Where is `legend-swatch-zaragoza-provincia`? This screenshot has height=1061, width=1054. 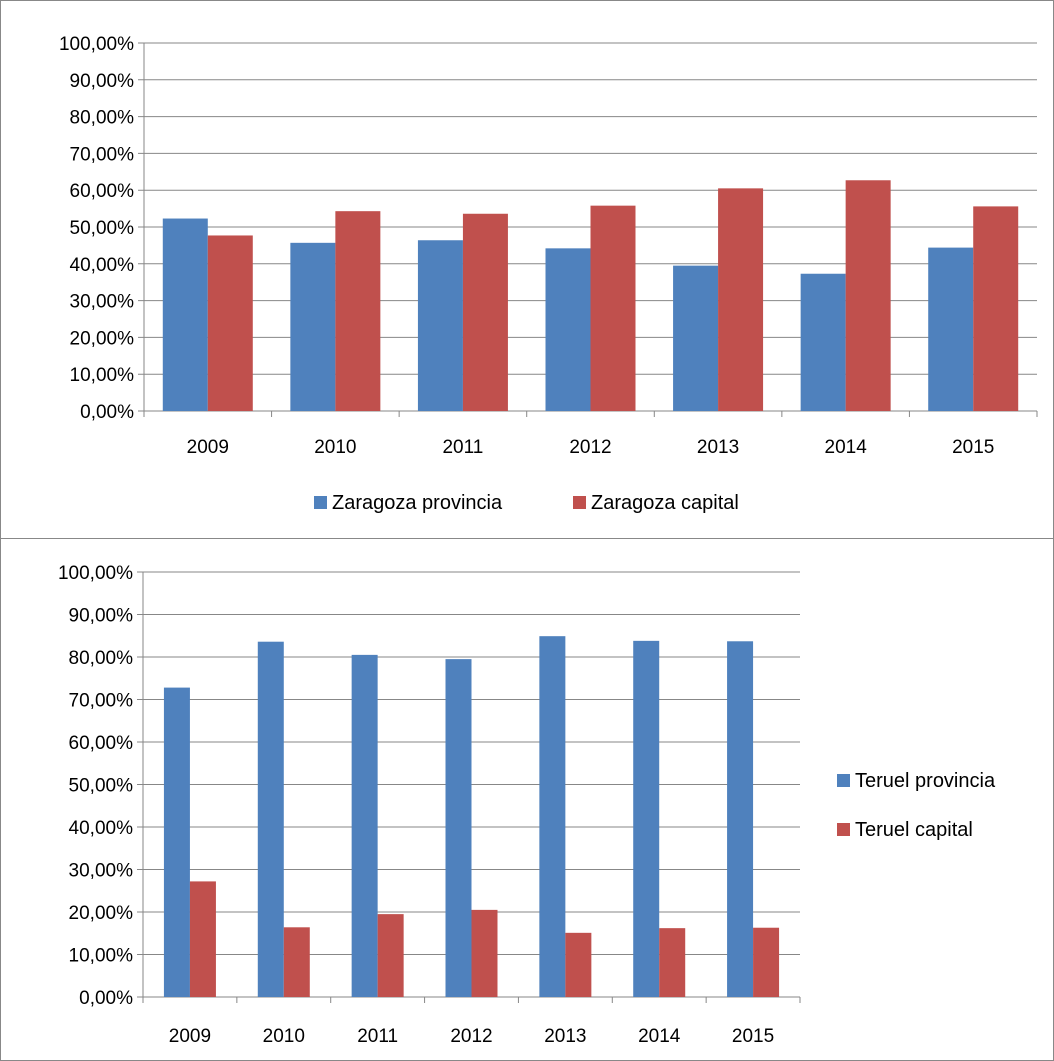
legend-swatch-zaragoza-provincia is located at coordinates (320, 502).